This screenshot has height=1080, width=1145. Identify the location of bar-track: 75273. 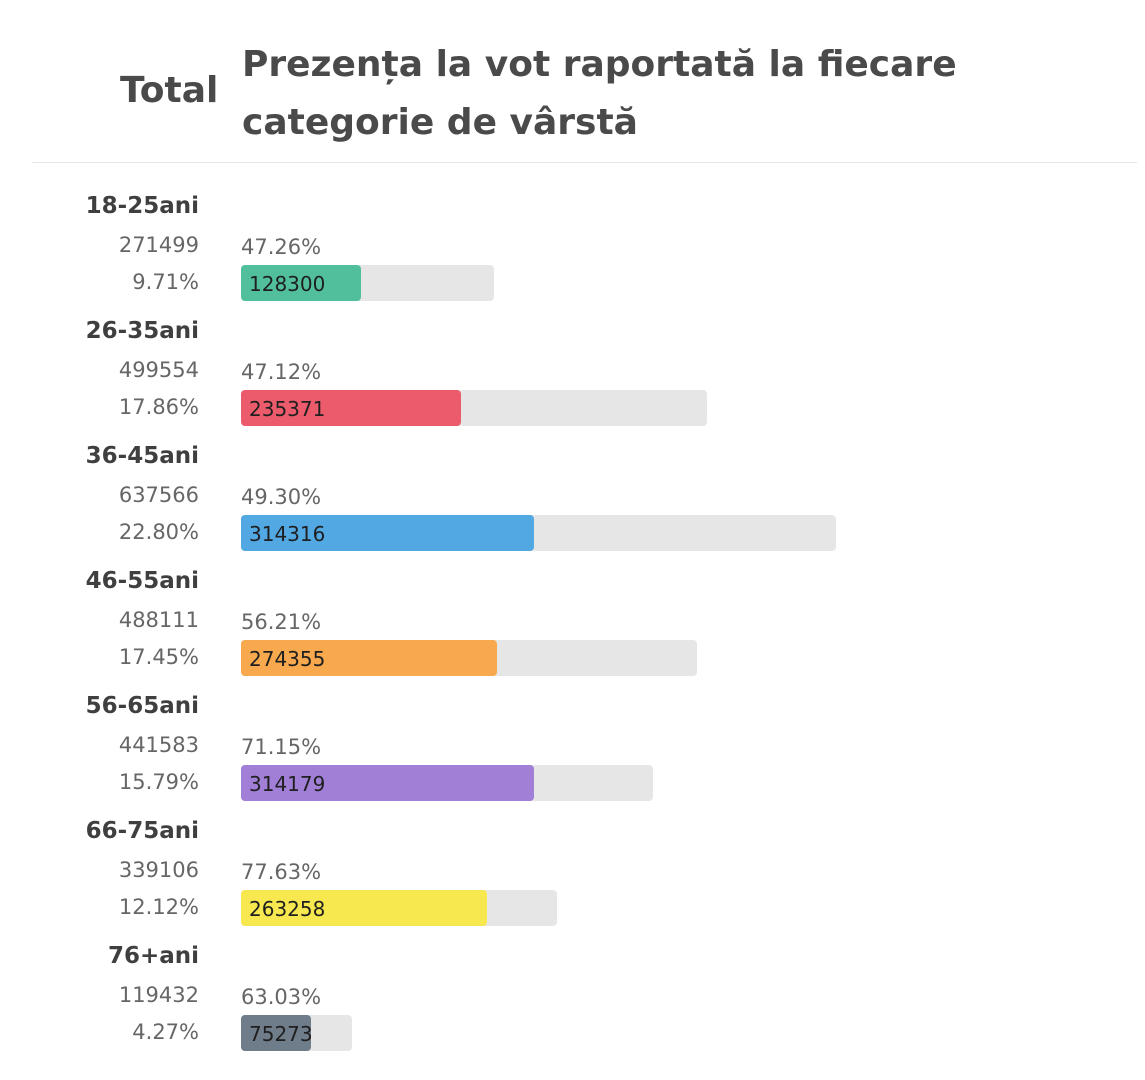
(297, 1033).